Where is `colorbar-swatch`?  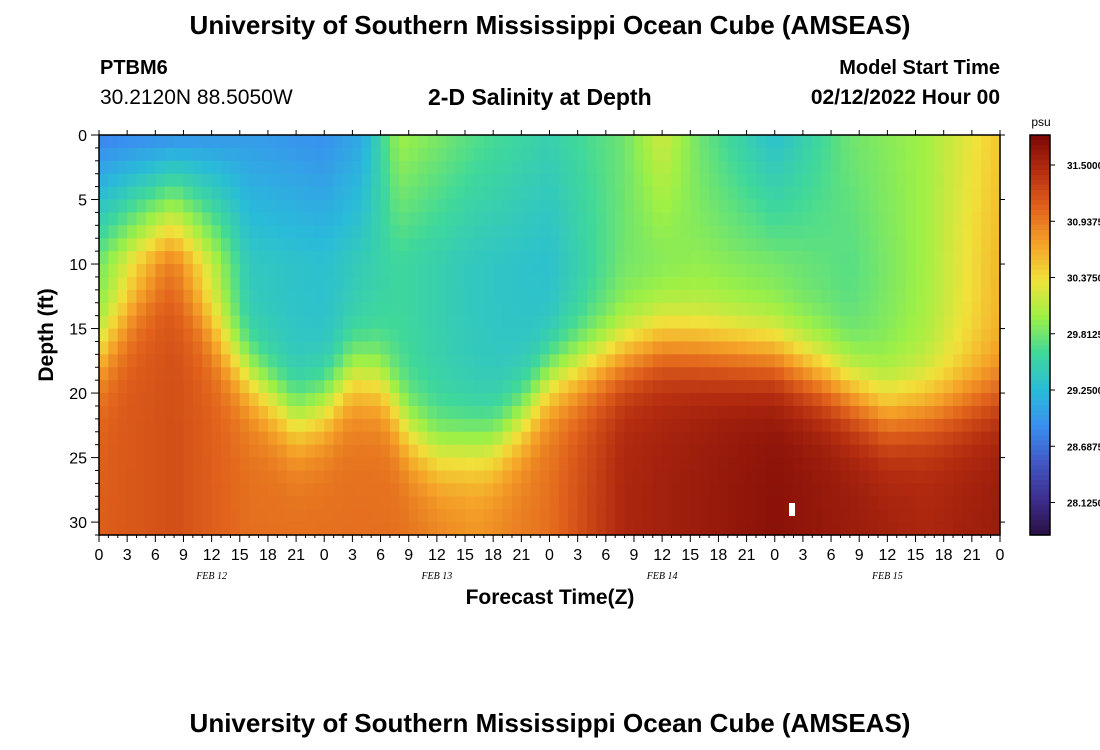
colorbar-swatch is located at coordinates (1040, 228).